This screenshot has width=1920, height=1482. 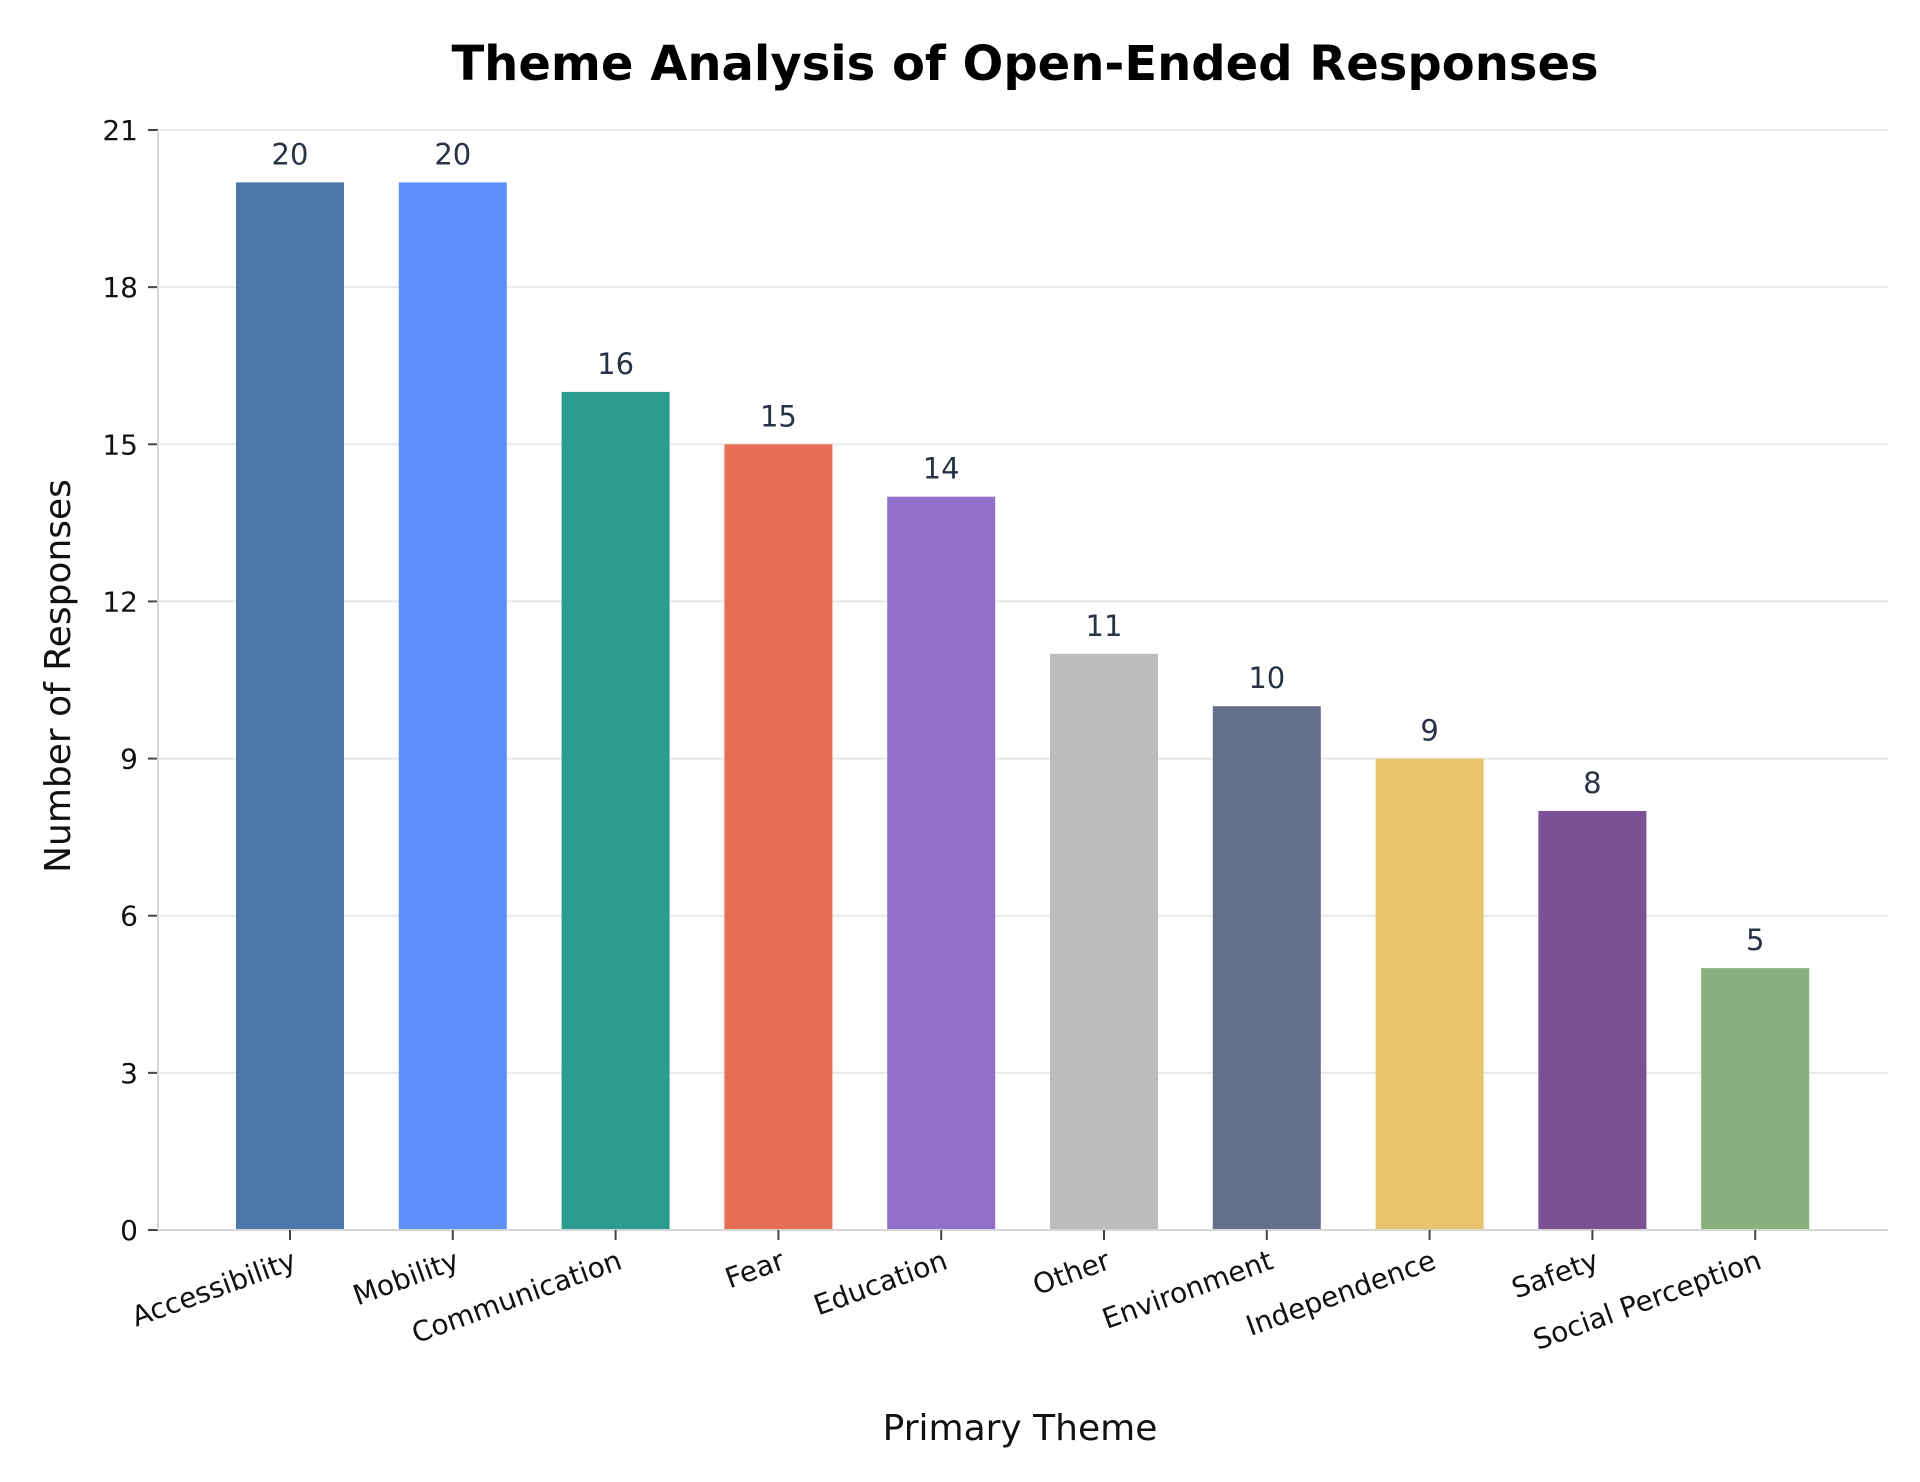 What do you see at coordinates (129, 916) in the screenshot?
I see `y-tick-label: 6` at bounding box center [129, 916].